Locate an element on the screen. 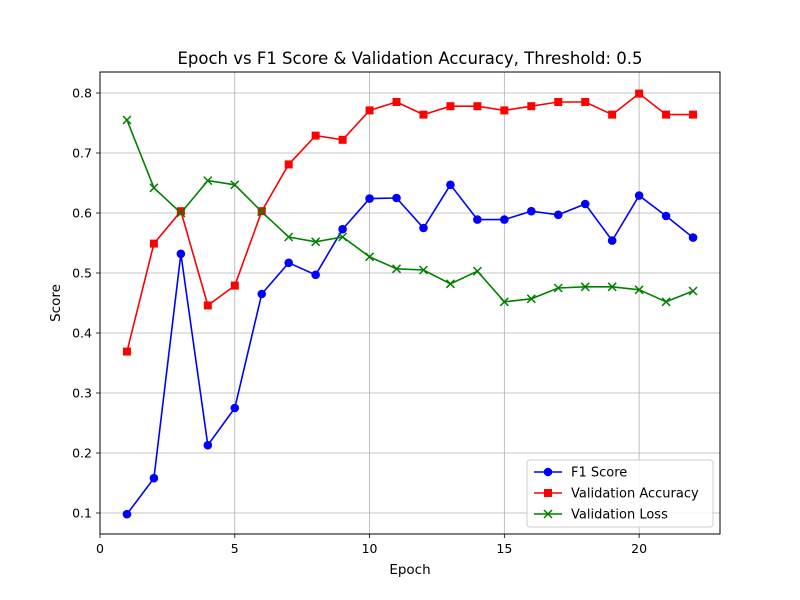 The width and height of the screenshot is (800, 600). y-tick-label: 0.2 is located at coordinates (82, 453).